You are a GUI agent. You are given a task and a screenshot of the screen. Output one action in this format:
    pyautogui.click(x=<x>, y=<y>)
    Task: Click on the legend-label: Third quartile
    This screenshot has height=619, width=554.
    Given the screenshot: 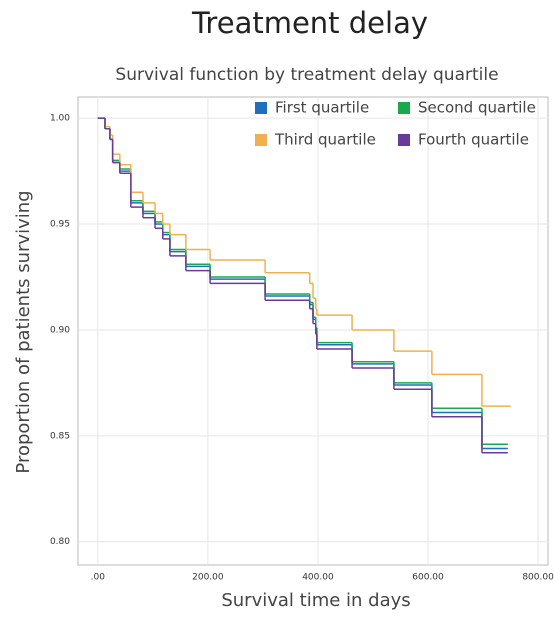 What is the action you would take?
    pyautogui.click(x=325, y=140)
    